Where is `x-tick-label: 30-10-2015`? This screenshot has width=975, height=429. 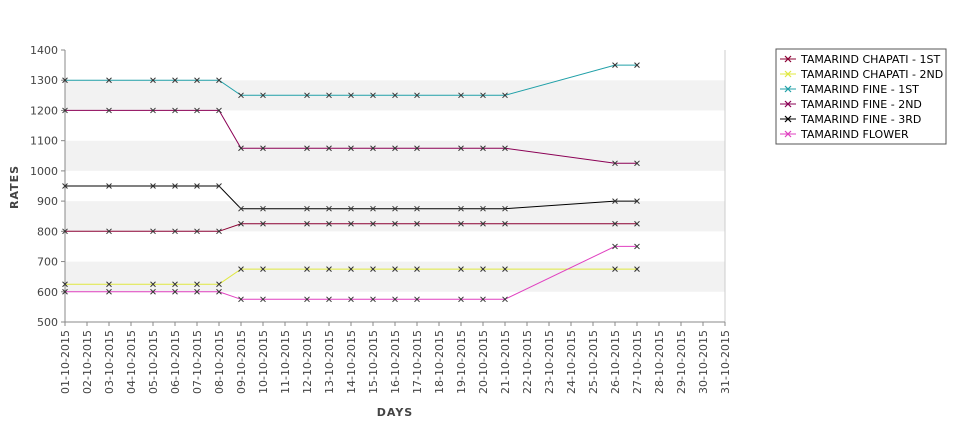
x-tick-label: 30-10-2015 is located at coordinates (703, 362).